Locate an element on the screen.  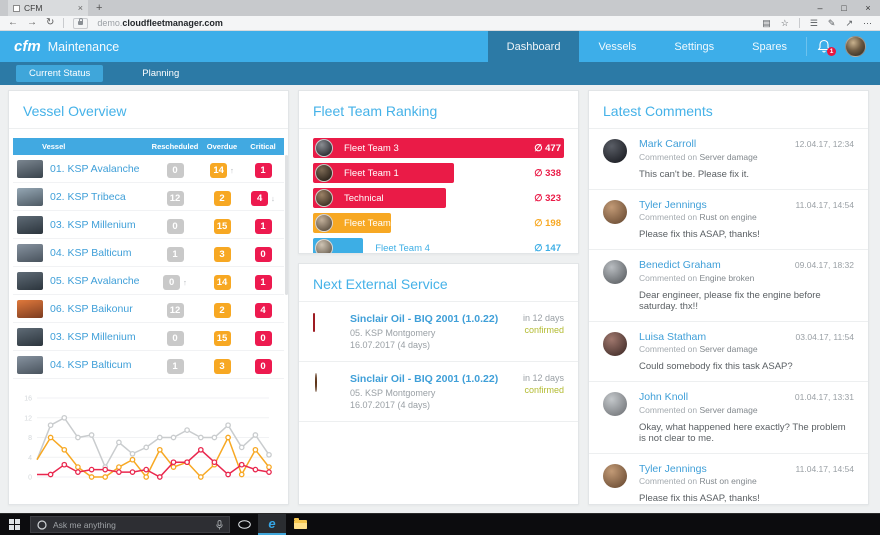
rescheduled-badge: 1 is located at coordinates (175, 254).